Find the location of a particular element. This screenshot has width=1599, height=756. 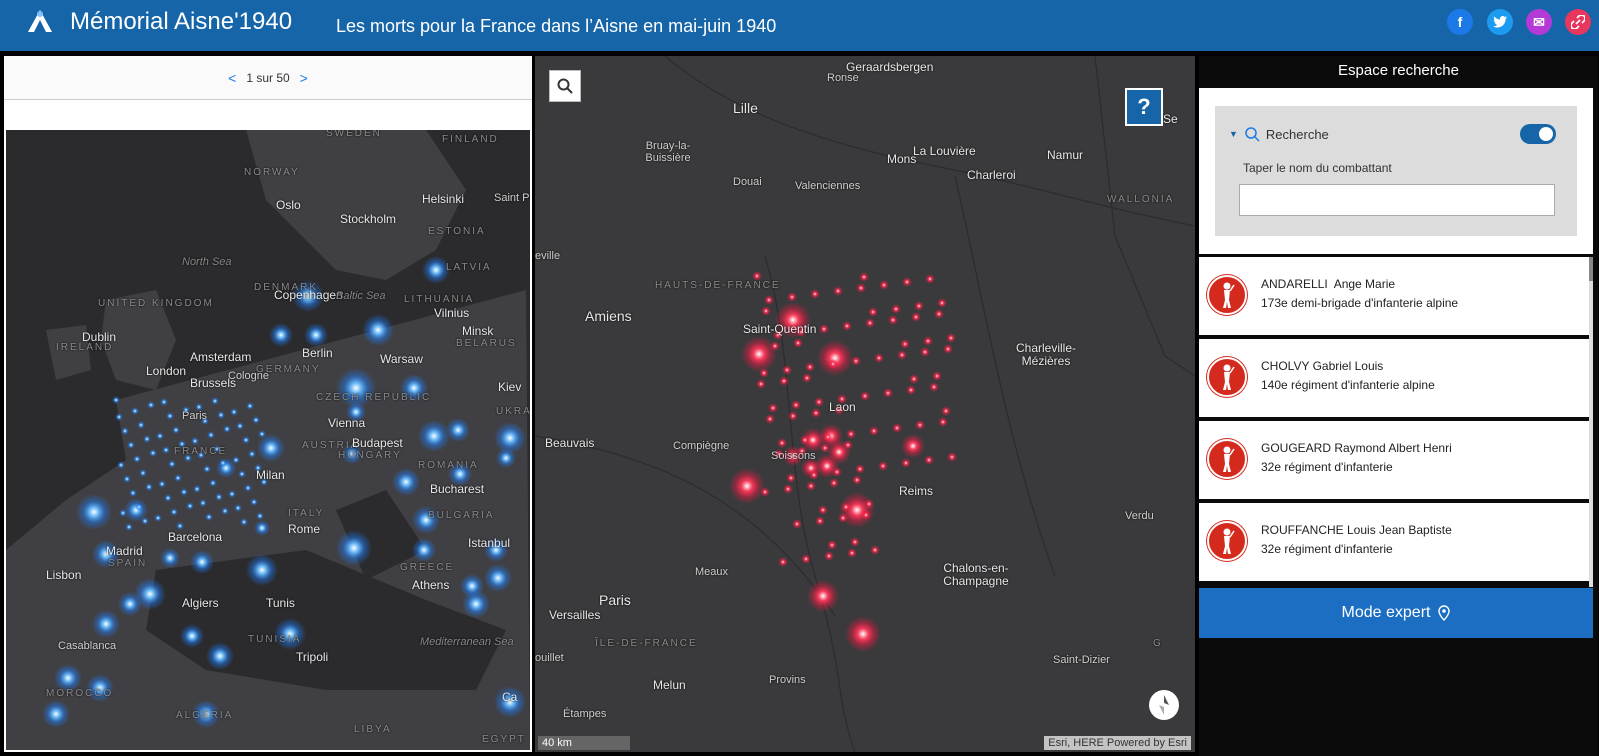

expert-mode-button: Mode expert is located at coordinates (1396, 613).